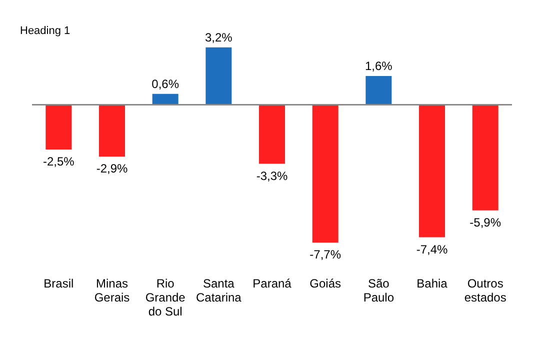 The image size is (543, 349). What do you see at coordinates (326, 283) in the screenshot?
I see `x-tick-label: Goiás` at bounding box center [326, 283].